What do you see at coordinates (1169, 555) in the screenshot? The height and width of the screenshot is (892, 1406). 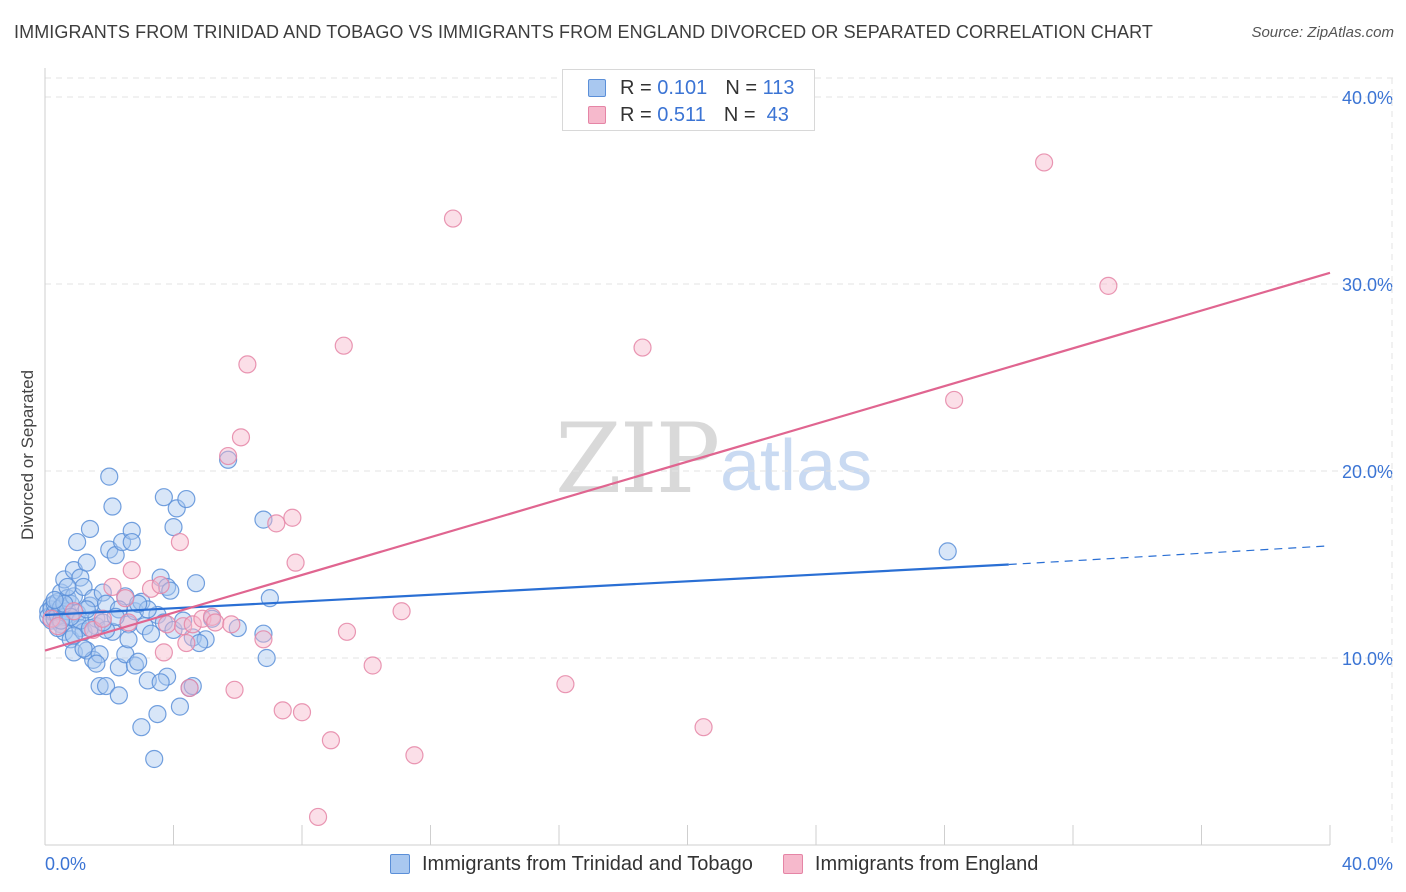 I see `trendline-trinidad-extension` at bounding box center [1169, 555].